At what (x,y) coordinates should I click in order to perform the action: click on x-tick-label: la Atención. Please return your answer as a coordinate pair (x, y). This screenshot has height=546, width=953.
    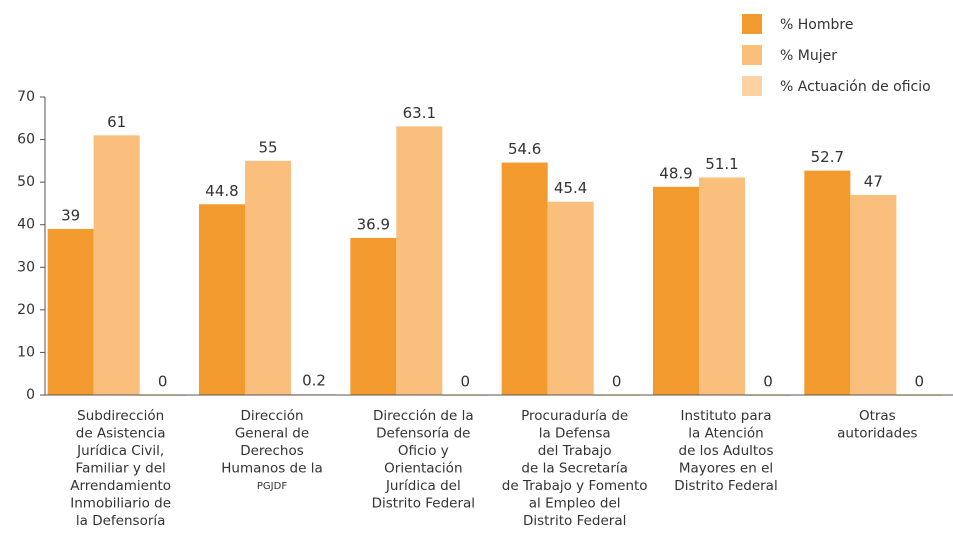
    Looking at the image, I should click on (725, 434).